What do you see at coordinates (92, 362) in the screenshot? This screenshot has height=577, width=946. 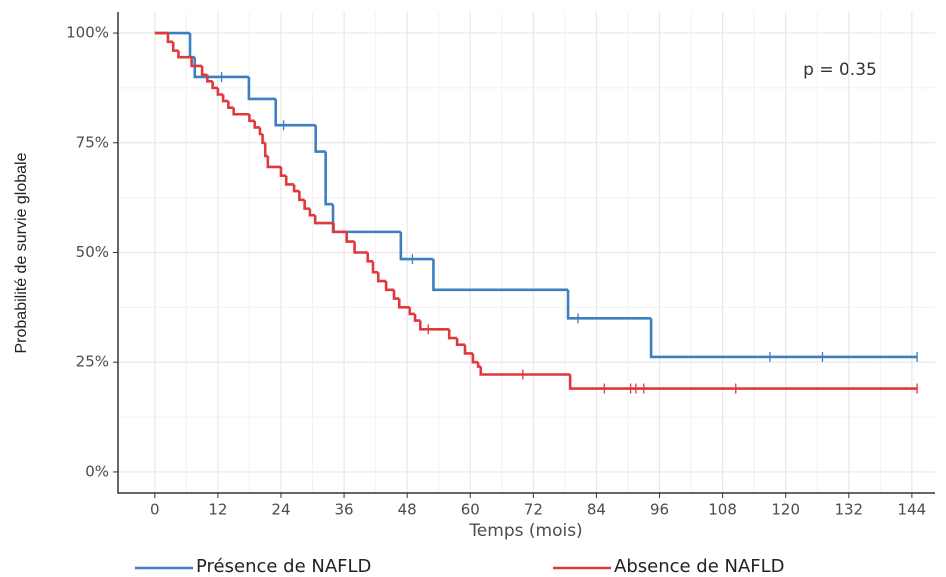 I see `y-tick-label: 25%` at bounding box center [92, 362].